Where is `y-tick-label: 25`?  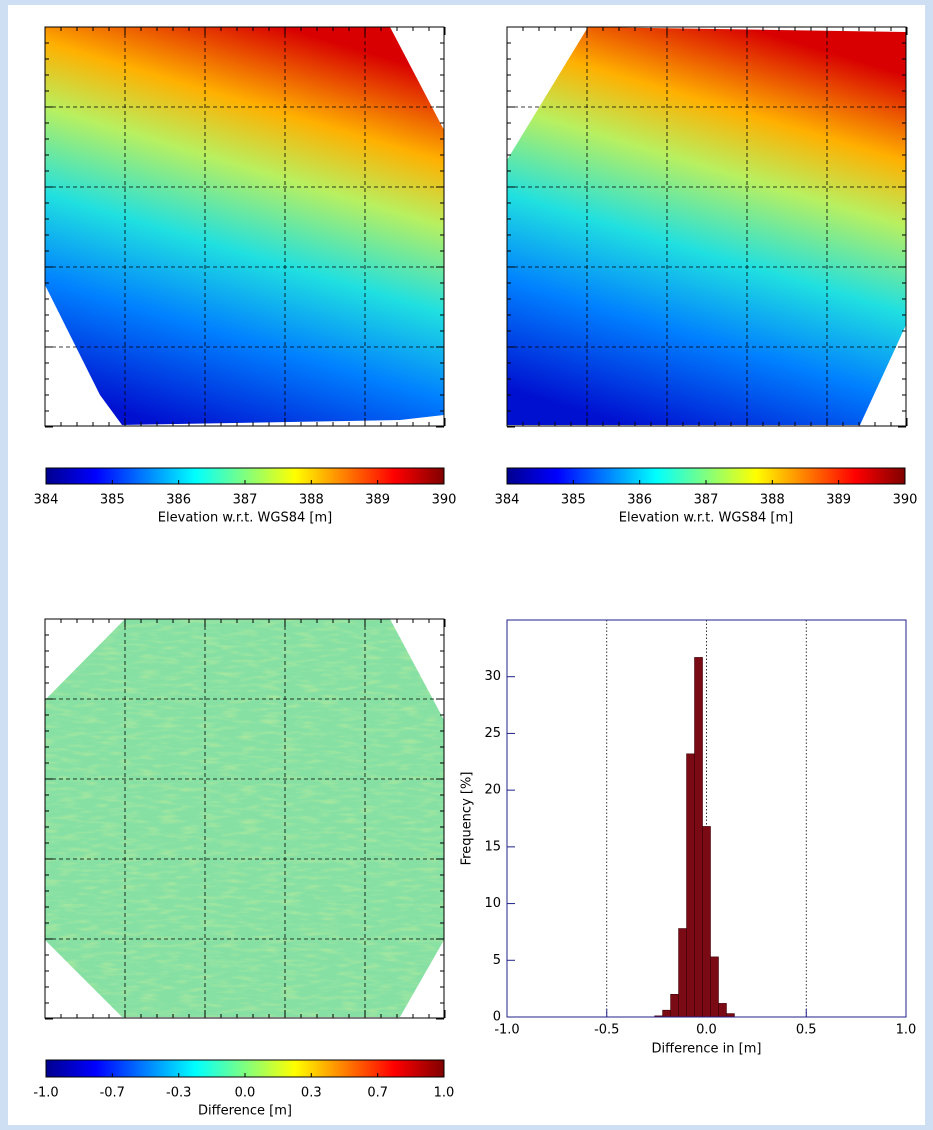
y-tick-label: 25 is located at coordinates (492, 733).